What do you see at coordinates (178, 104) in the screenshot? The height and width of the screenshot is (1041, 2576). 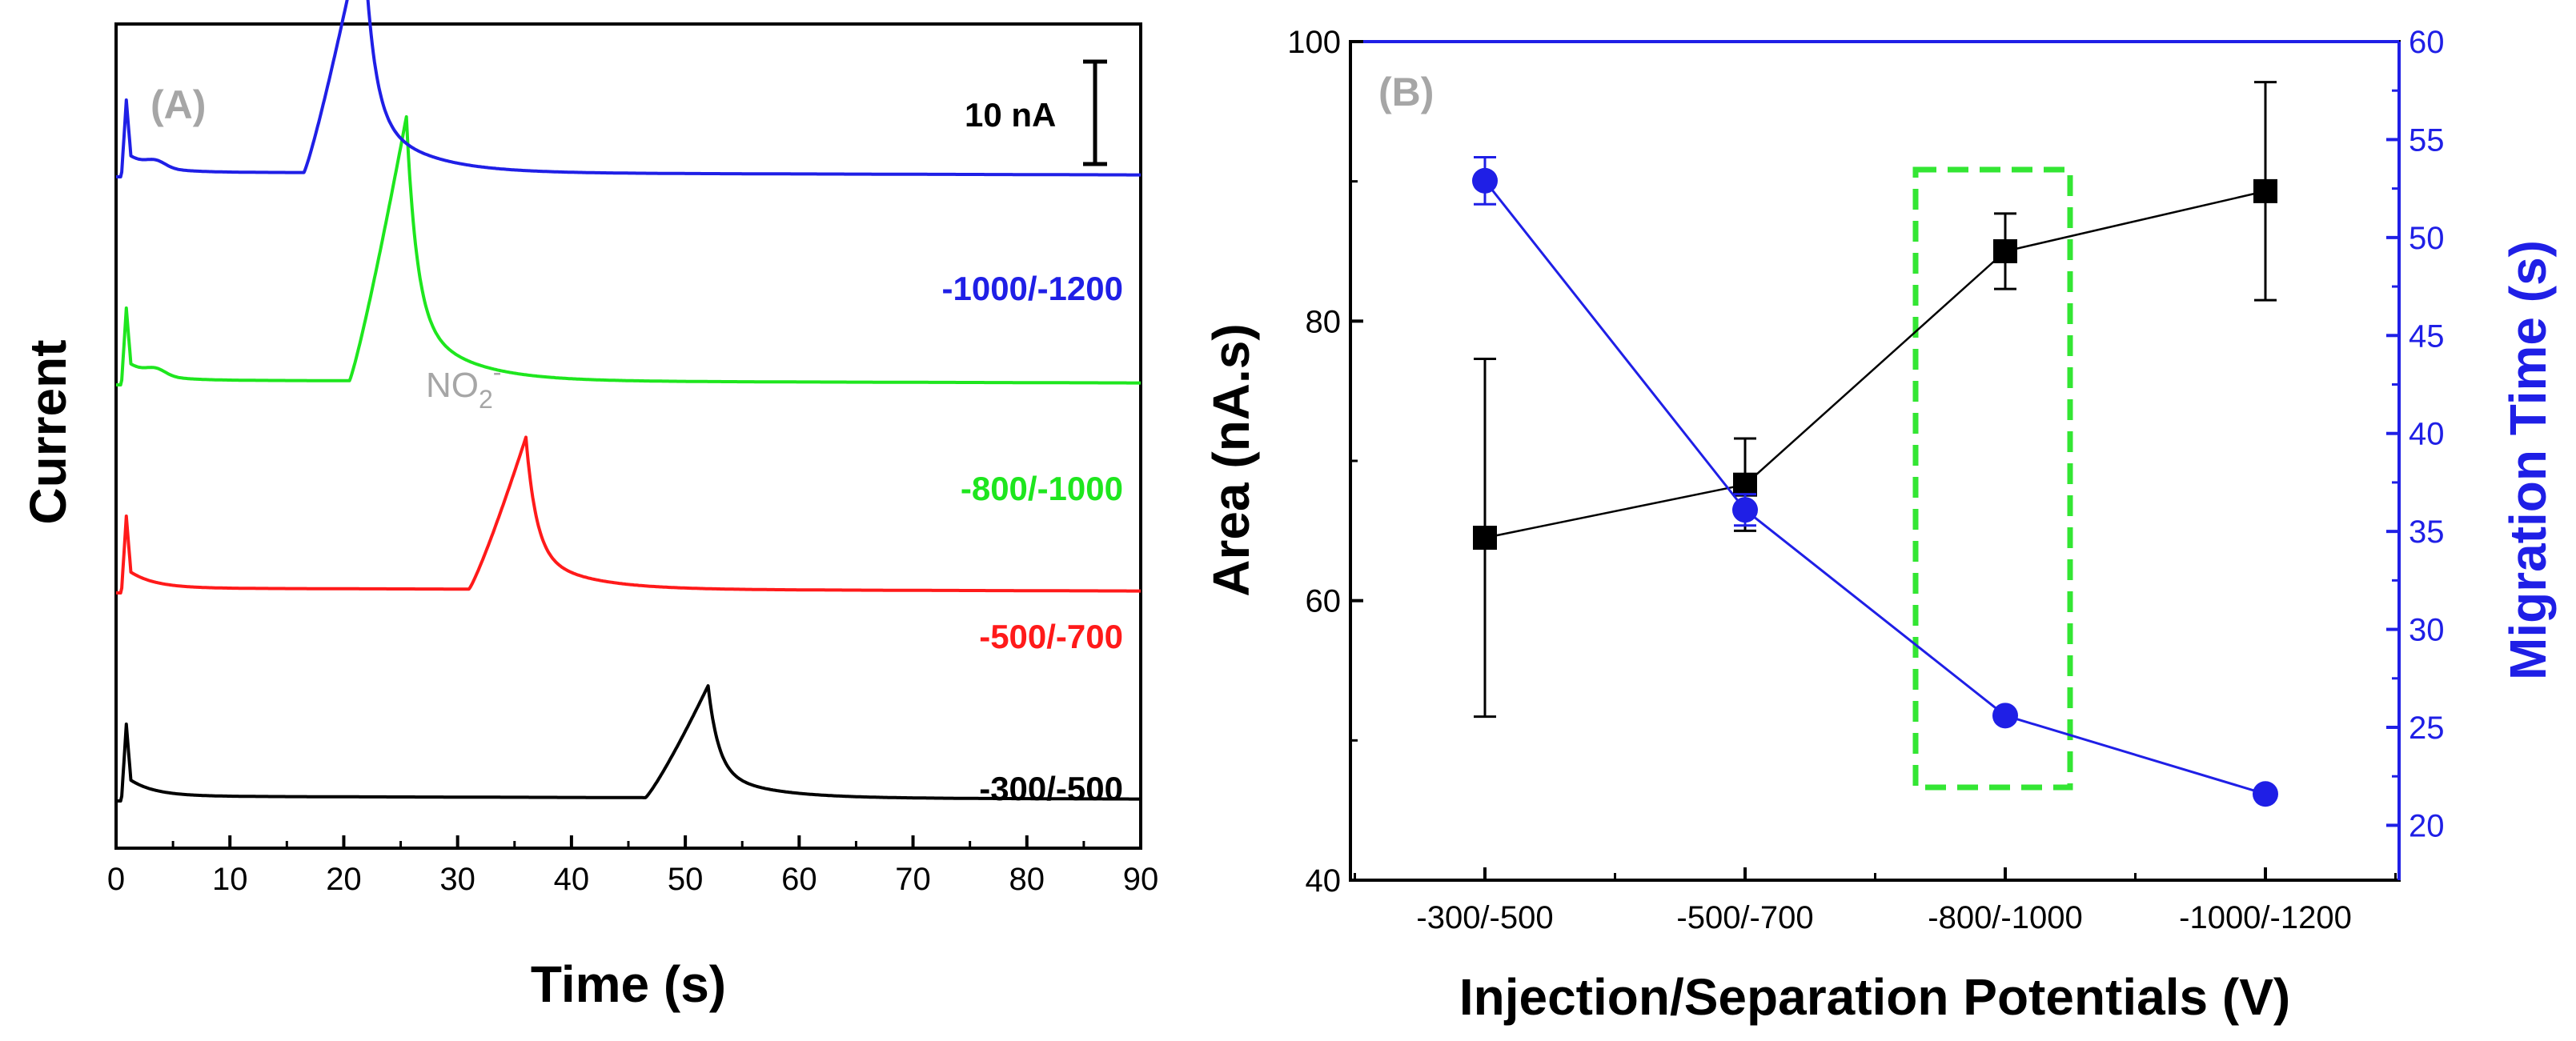 I see `panel-a-label: (A)` at bounding box center [178, 104].